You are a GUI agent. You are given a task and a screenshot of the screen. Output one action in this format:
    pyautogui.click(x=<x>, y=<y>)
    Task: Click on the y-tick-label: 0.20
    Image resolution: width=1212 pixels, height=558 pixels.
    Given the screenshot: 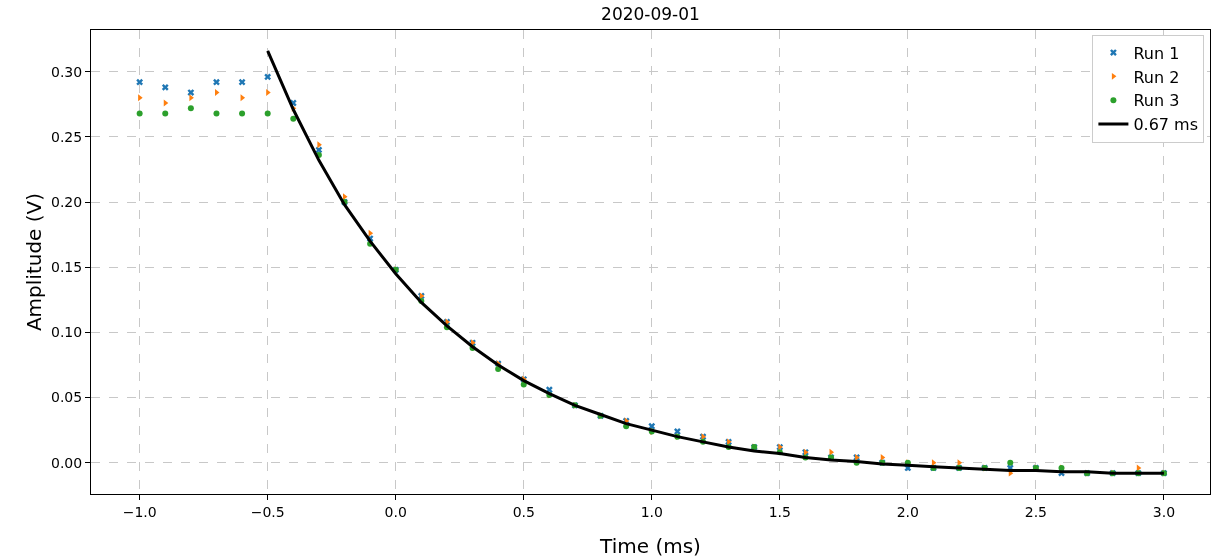 What is the action you would take?
    pyautogui.click(x=67, y=201)
    